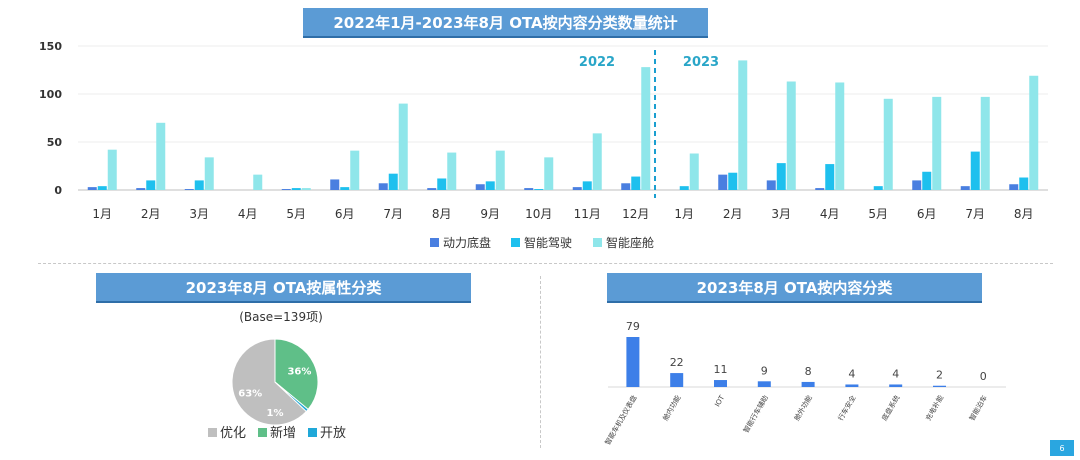  I want to click on main-chart-title: 2022年1月-2023年8月 OTA按内容分类数量统计, so click(505, 23).